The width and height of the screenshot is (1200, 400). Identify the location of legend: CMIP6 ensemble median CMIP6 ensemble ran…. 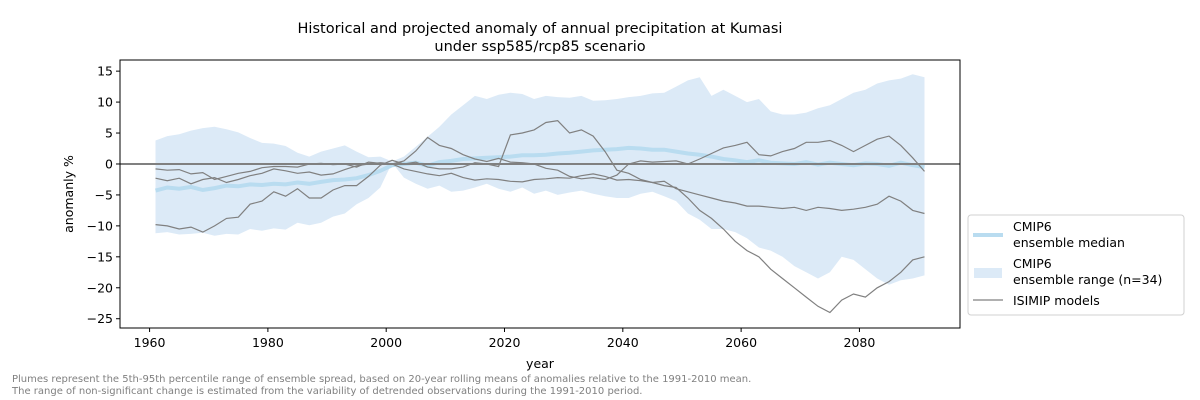
(1076, 265).